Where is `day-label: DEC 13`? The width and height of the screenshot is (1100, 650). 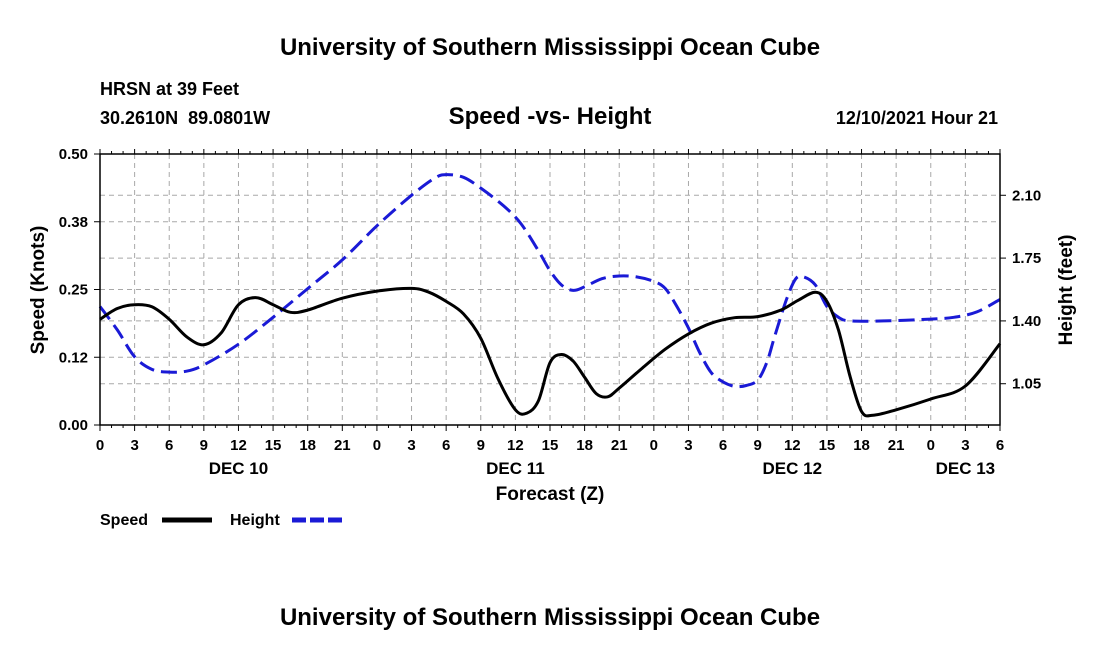
day-label: DEC 13 is located at coordinates (966, 468).